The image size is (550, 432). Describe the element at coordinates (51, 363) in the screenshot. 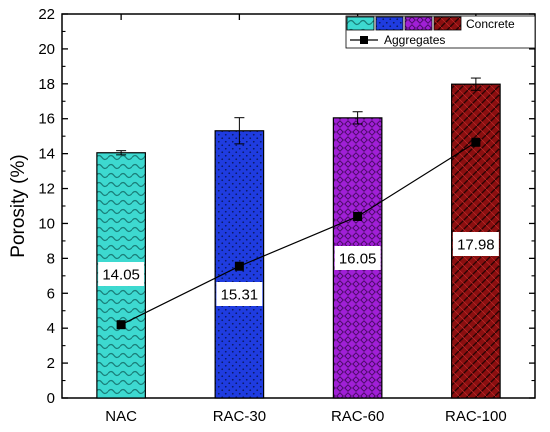

I see `y-tick-label: 2` at that location.